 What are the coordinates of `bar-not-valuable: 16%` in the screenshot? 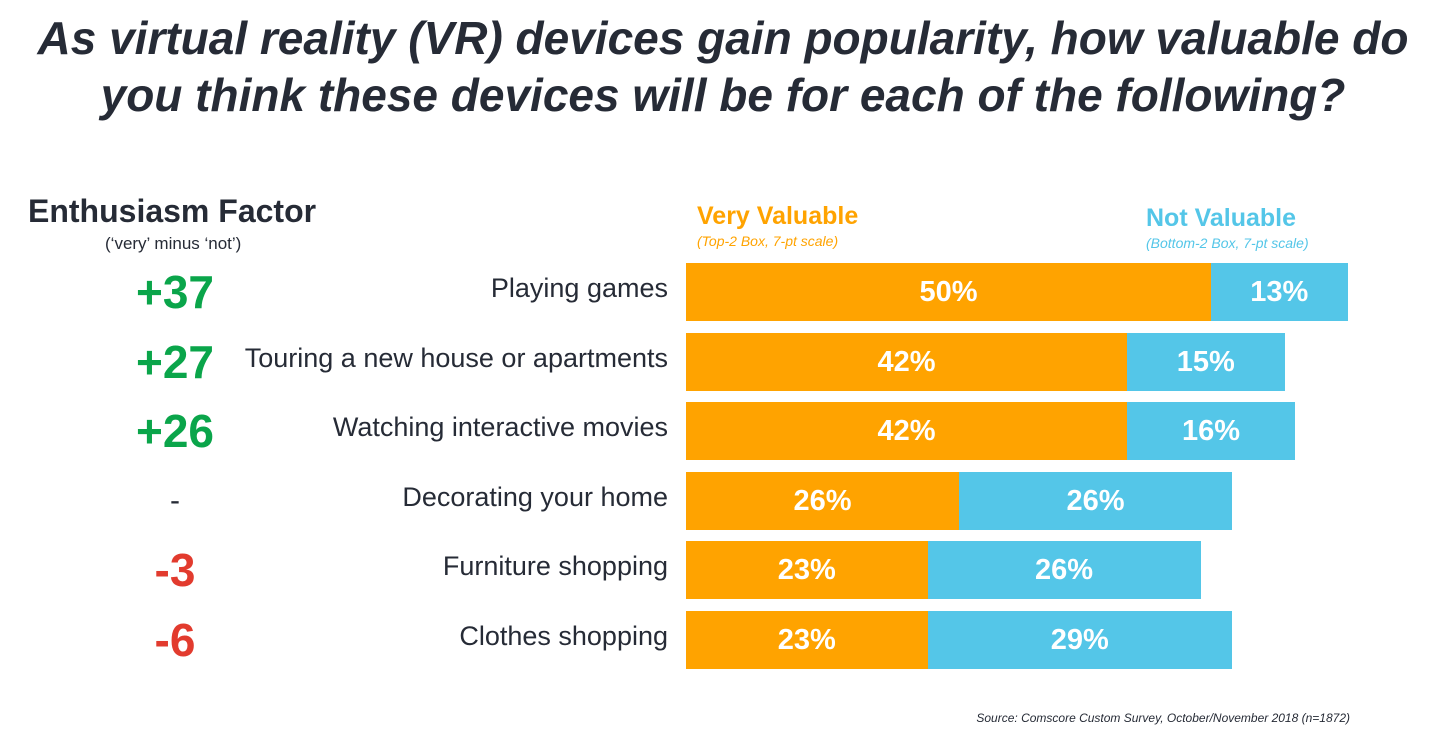 It's located at (1211, 431).